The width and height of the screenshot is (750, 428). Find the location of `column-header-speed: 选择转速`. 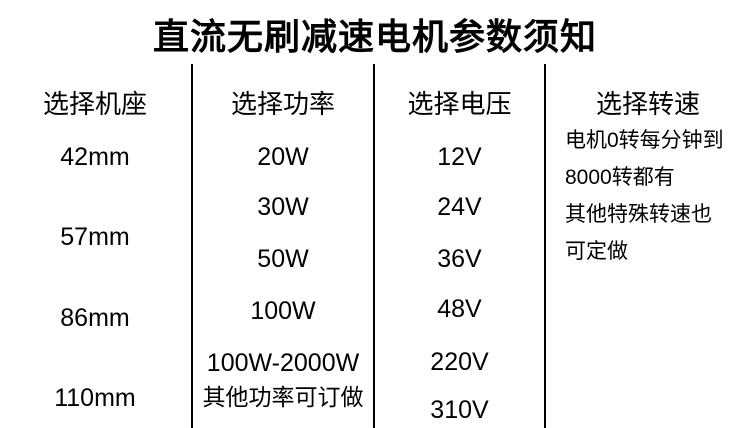

column-header-speed: 选择转速 is located at coordinates (647, 104).